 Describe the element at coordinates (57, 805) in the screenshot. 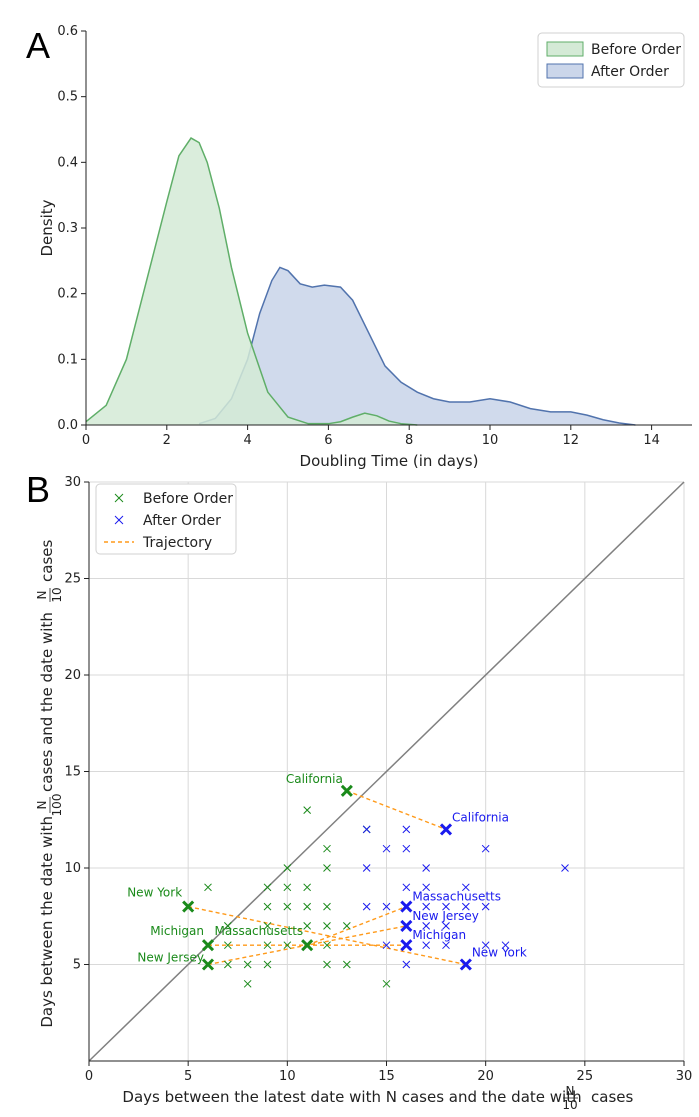

I see `y-frac1-den: 100` at that location.